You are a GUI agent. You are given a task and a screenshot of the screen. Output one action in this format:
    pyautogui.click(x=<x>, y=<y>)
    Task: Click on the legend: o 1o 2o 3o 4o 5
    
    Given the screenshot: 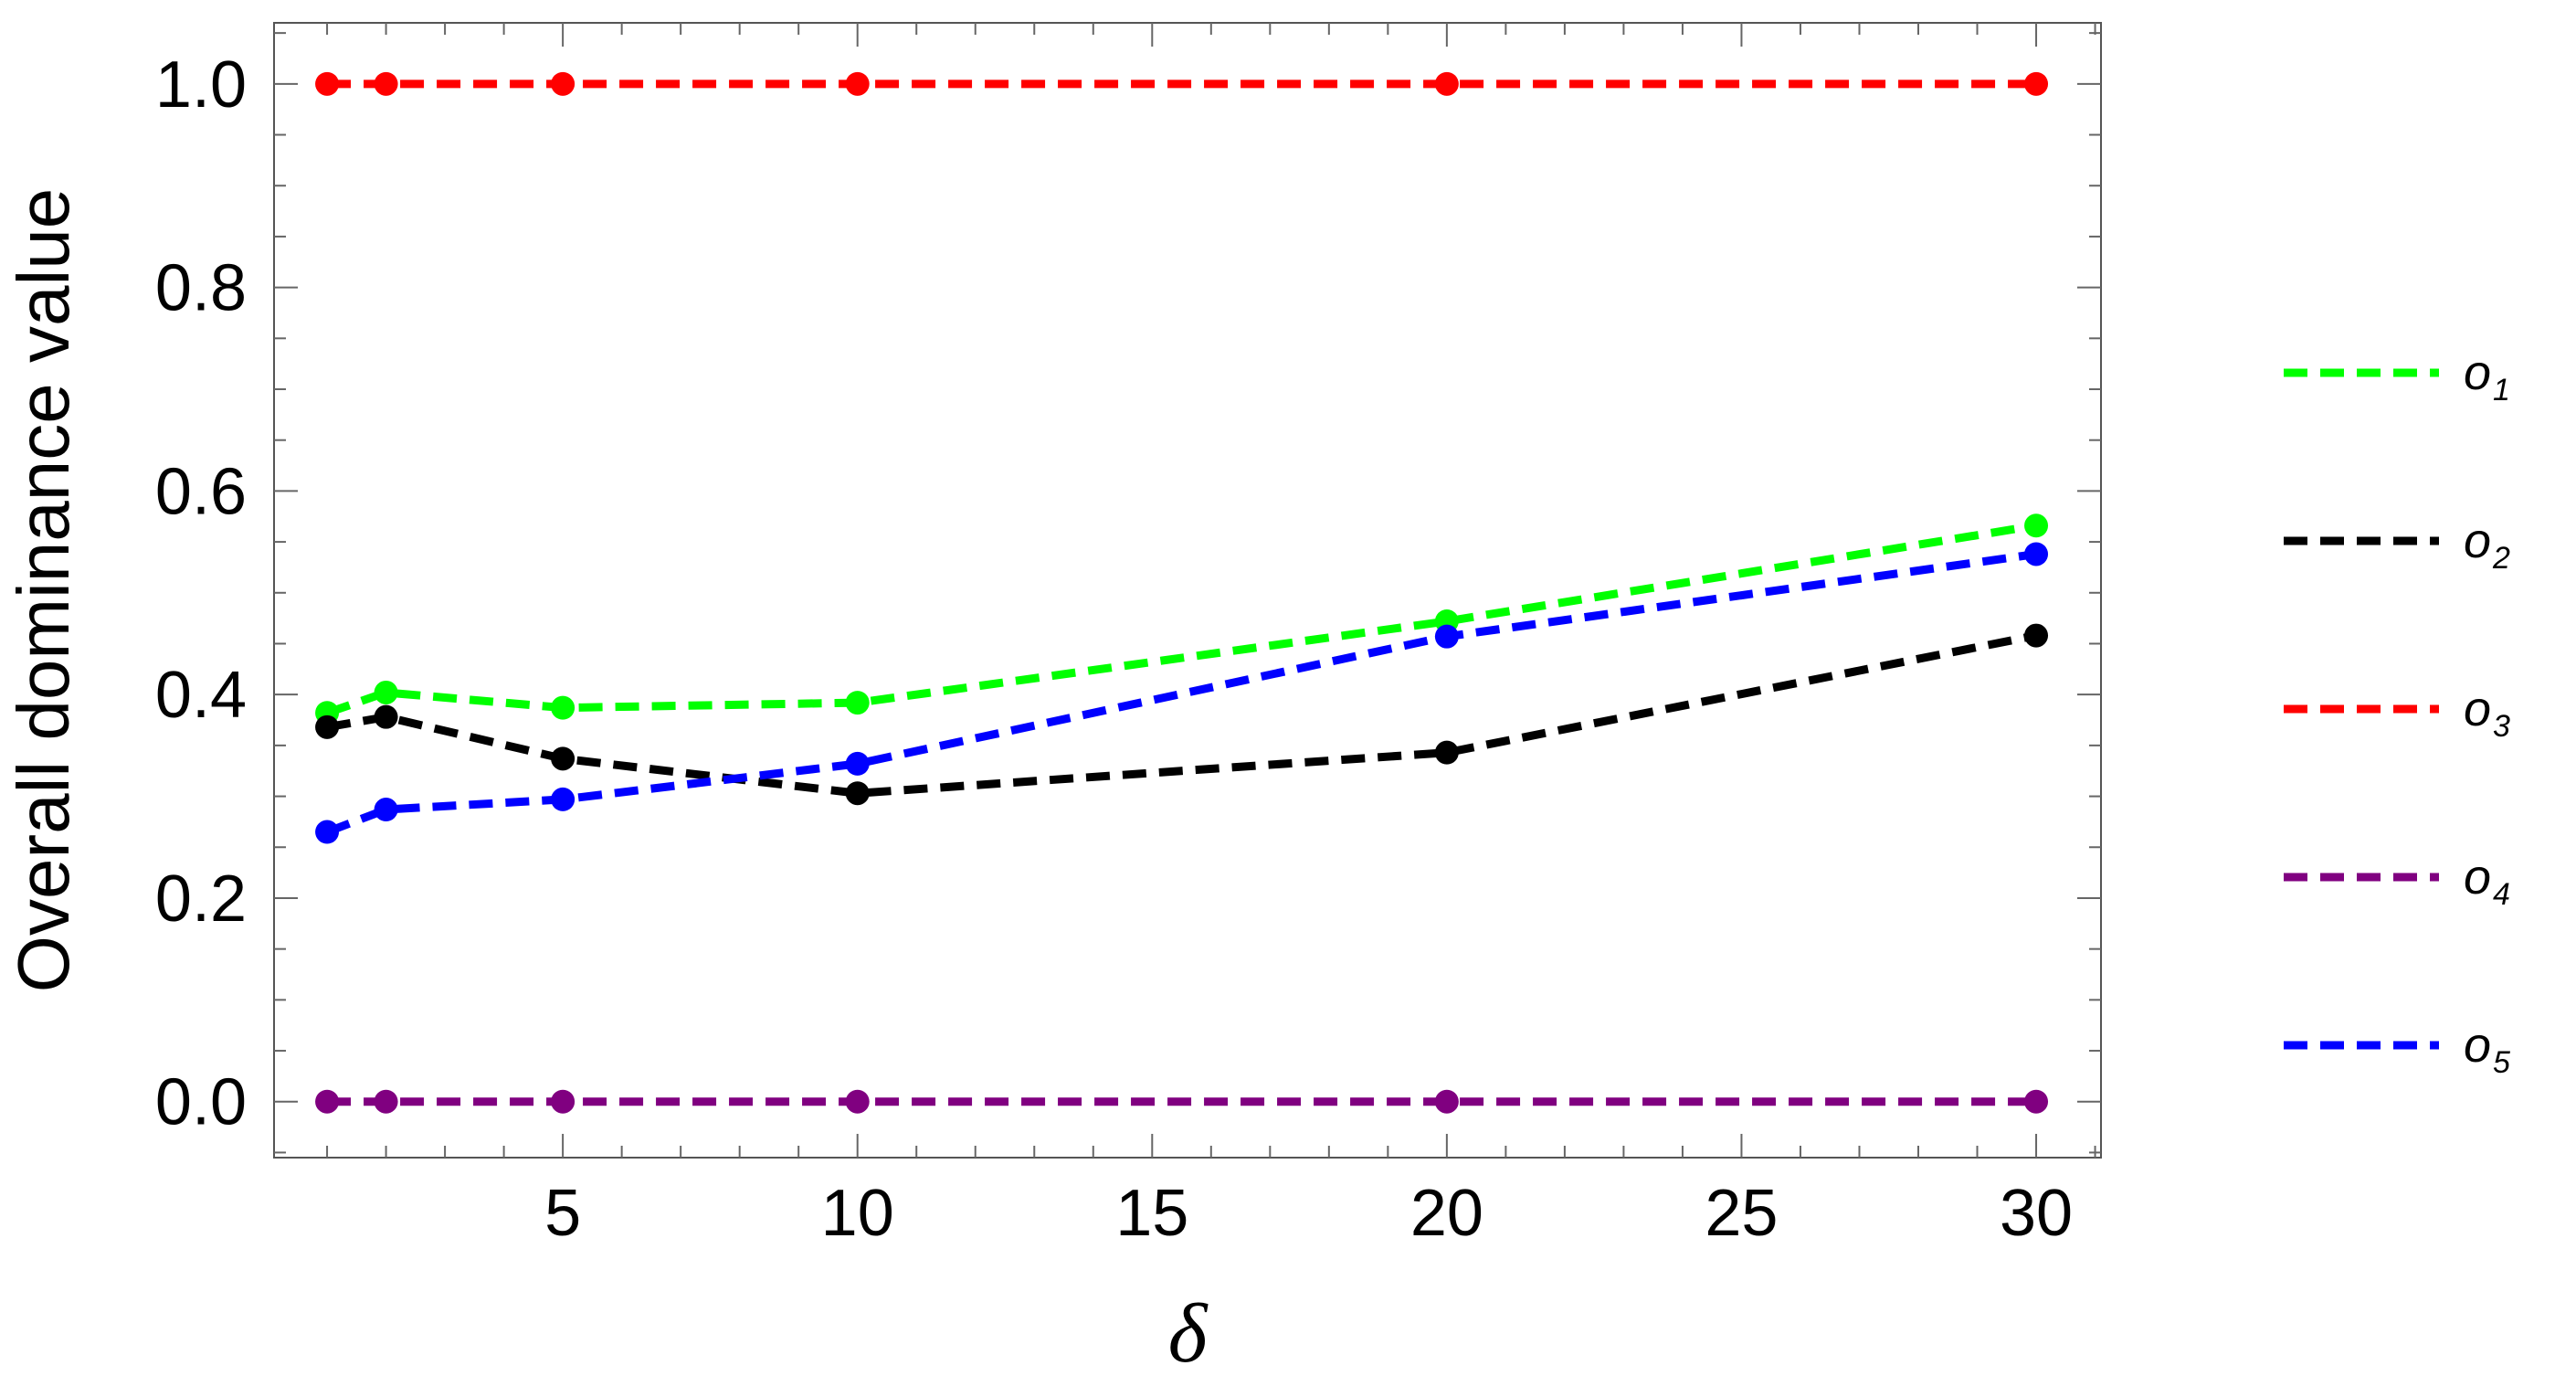 What is the action you would take?
    pyautogui.click(x=2397, y=712)
    